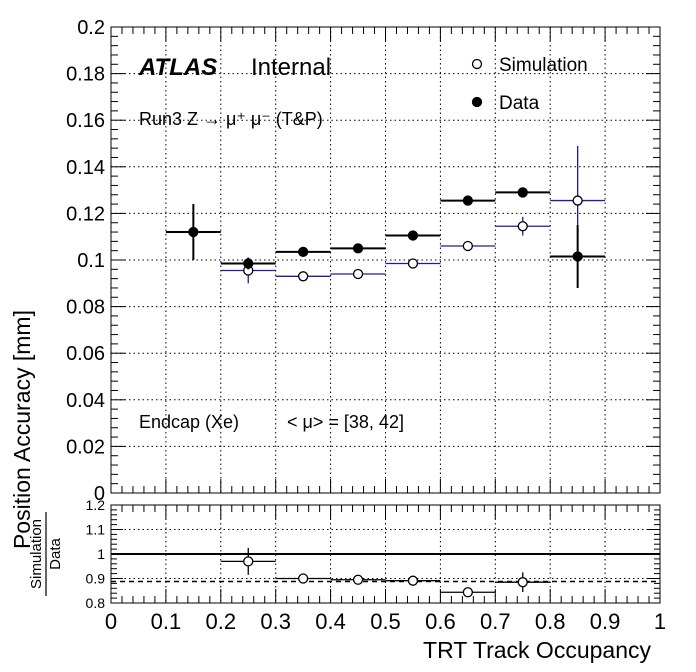 This screenshot has width=696, height=672. Describe the element at coordinates (345, 422) in the screenshot. I see `pileup-label: < μ> = [38, 42]` at that location.